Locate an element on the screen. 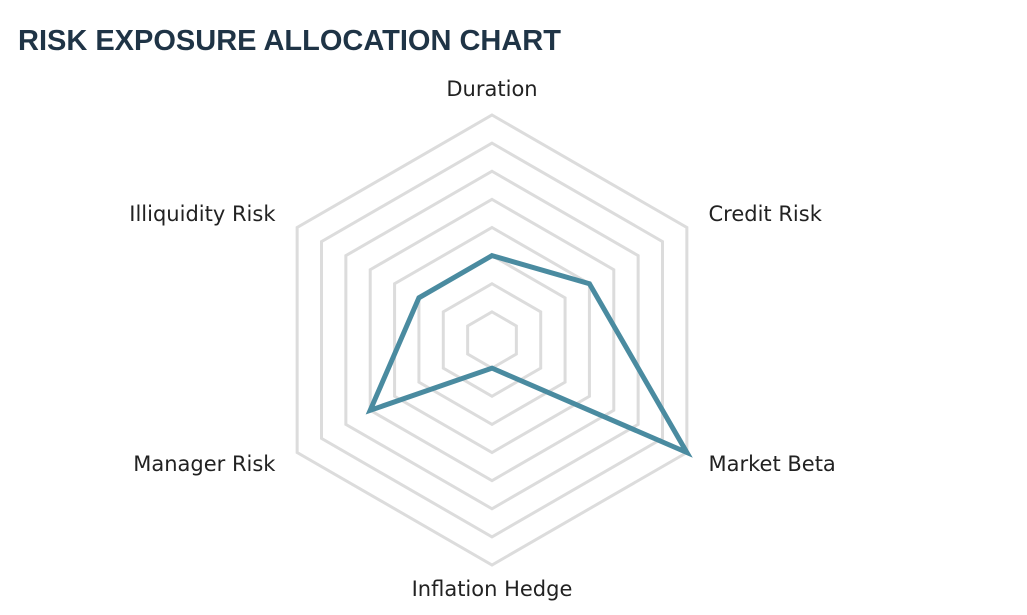  axis-label: Illiquidity Risk is located at coordinates (202, 214).